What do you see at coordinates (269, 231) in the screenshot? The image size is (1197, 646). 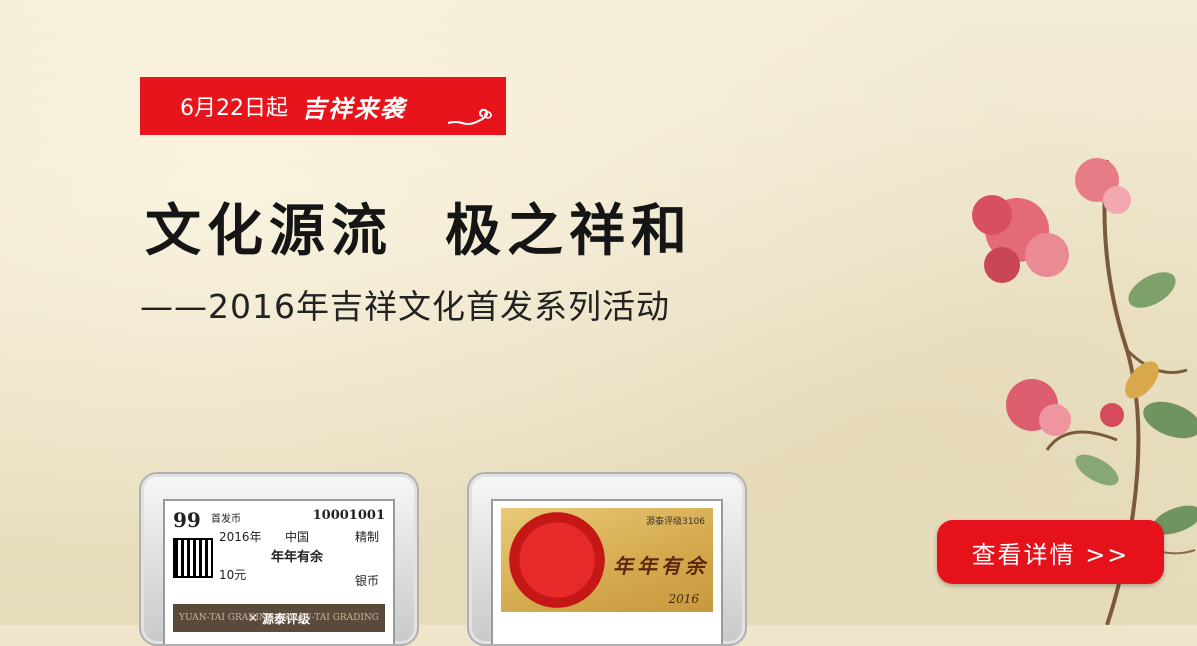 I see `title-part-1: 文化源流` at bounding box center [269, 231].